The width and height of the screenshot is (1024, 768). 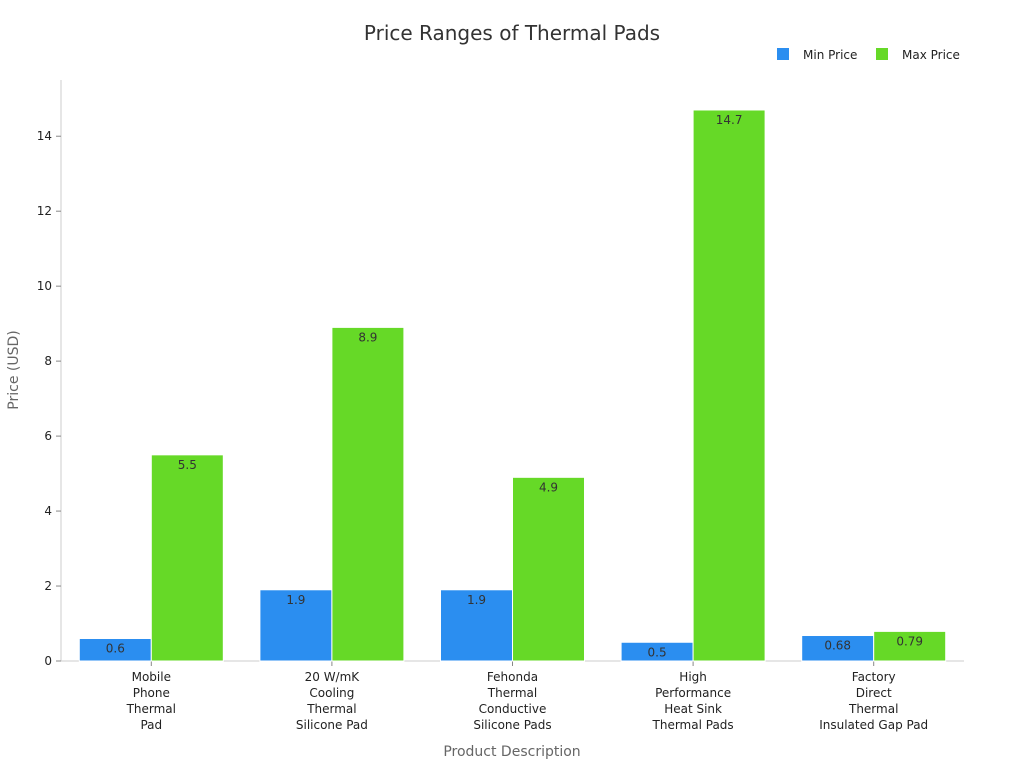 What do you see at coordinates (512, 677) in the screenshot?
I see `x-tick-label-line: Fehonda` at bounding box center [512, 677].